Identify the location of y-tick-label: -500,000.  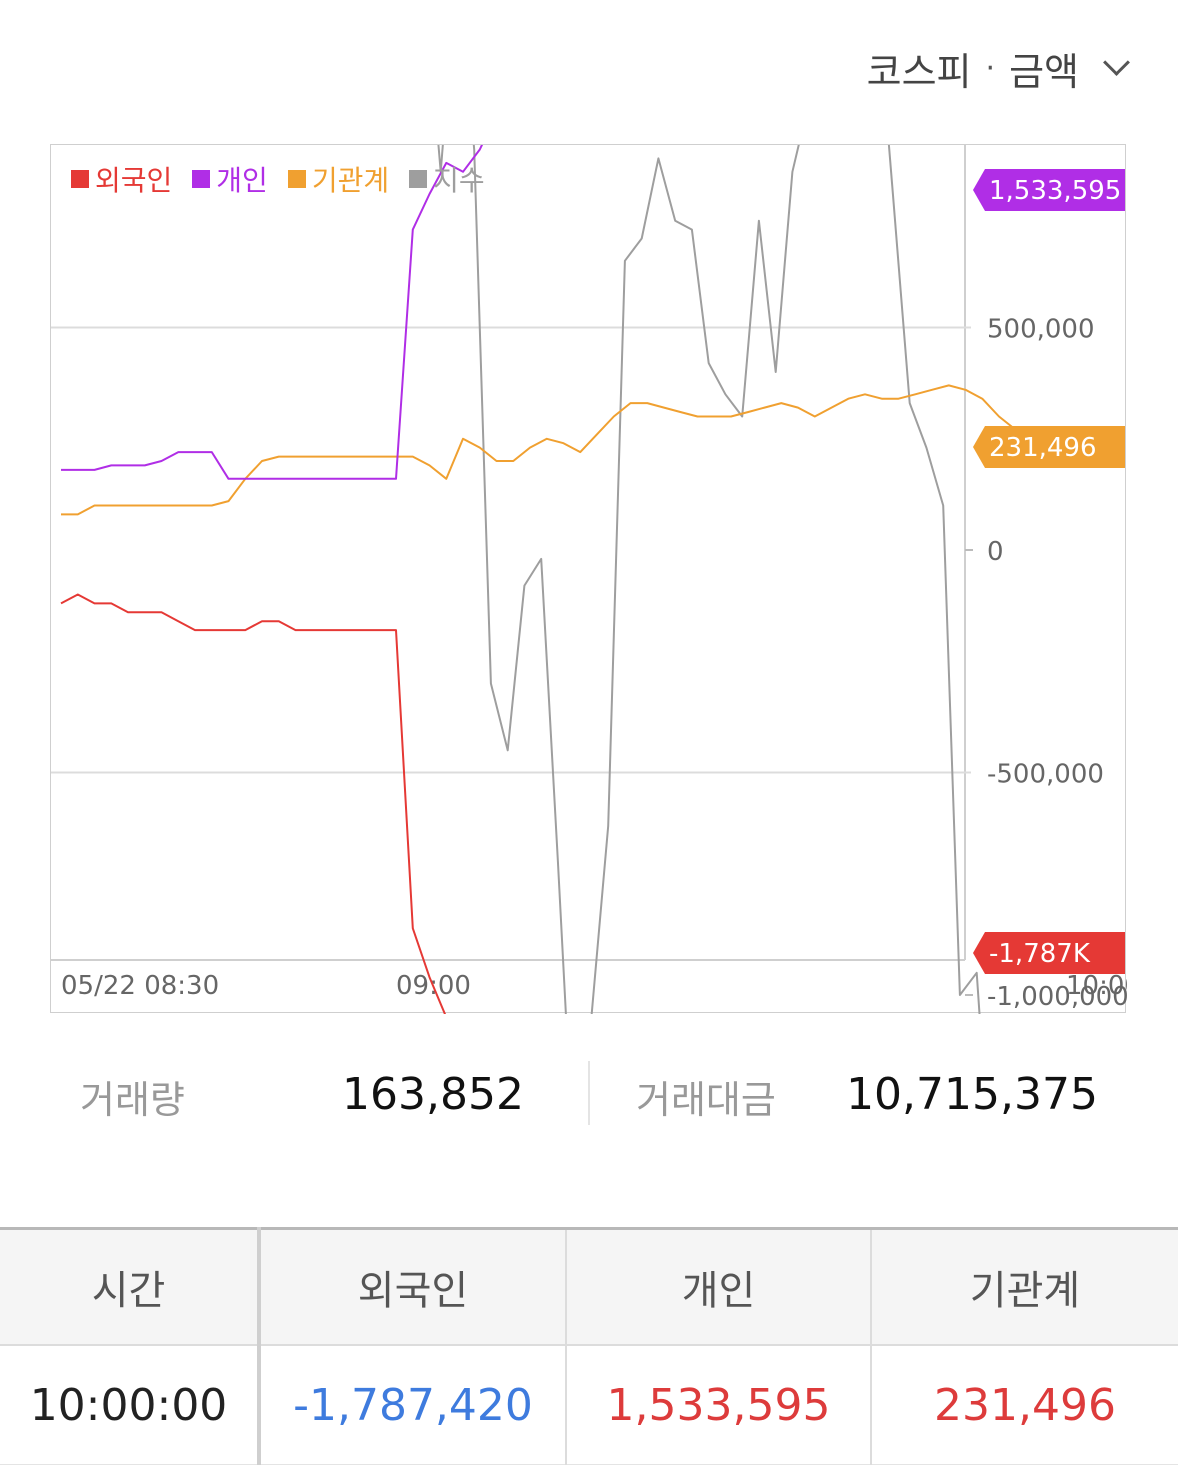
(1045, 775).